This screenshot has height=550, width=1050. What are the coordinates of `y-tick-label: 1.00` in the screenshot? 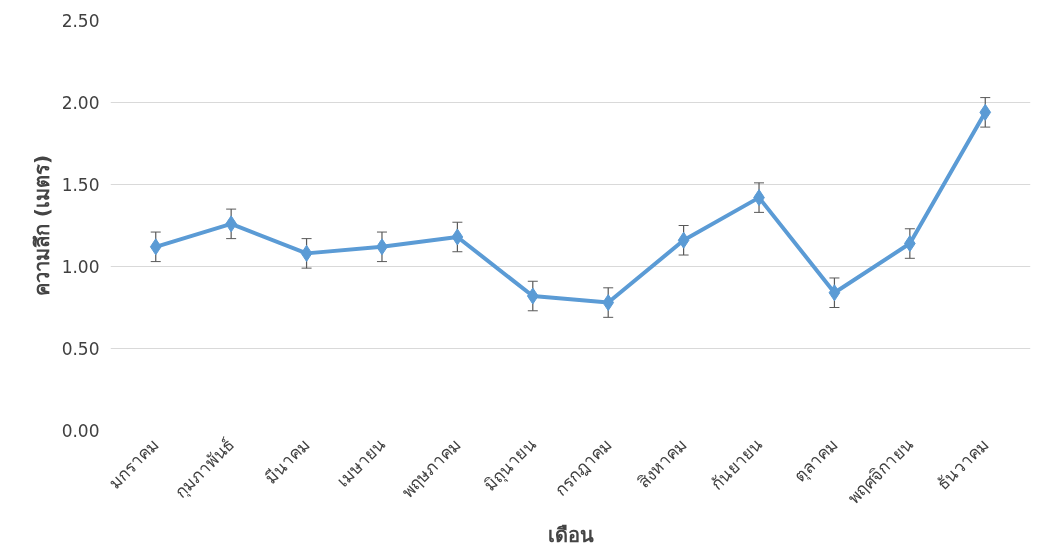 It's located at (80, 267).